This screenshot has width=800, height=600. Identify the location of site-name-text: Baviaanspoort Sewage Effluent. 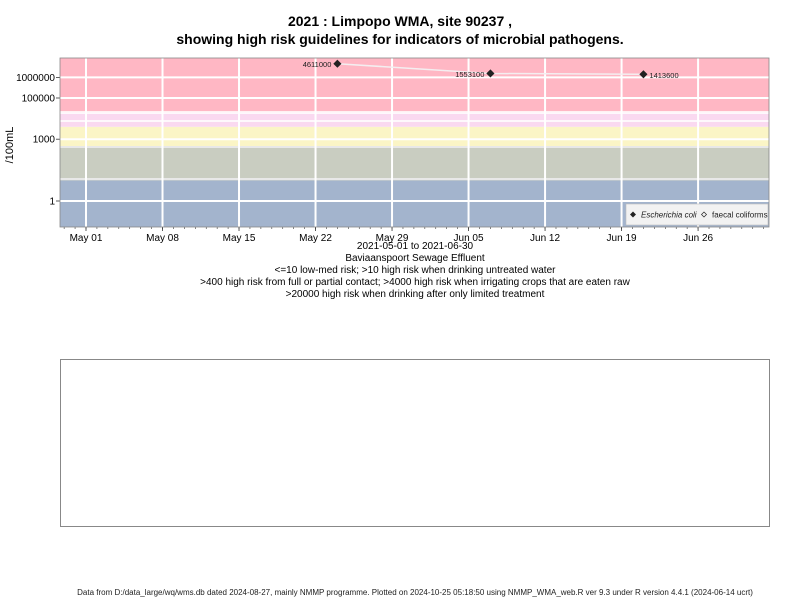
(415, 258).